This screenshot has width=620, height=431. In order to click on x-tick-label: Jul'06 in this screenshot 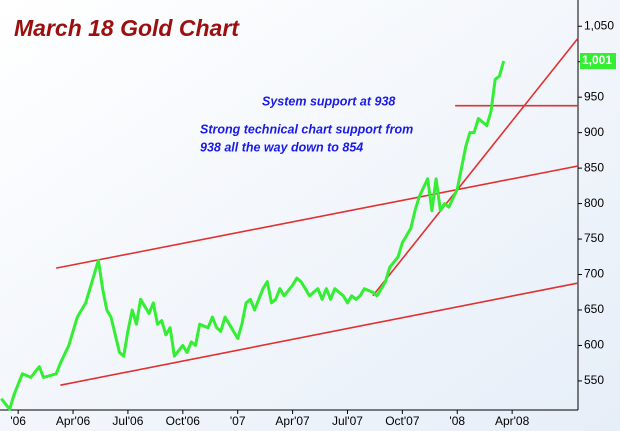, I will do `click(127, 421)`.